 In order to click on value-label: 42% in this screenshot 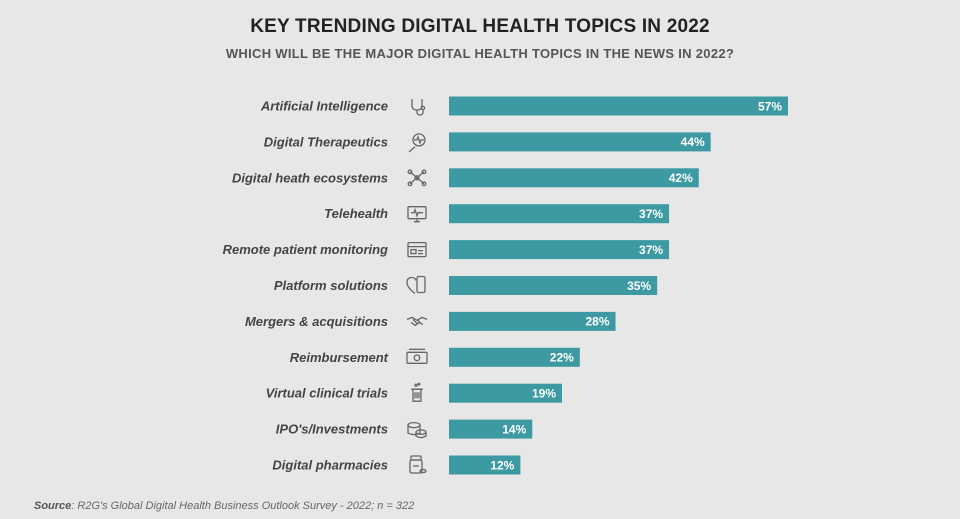, I will do `click(681, 178)`.